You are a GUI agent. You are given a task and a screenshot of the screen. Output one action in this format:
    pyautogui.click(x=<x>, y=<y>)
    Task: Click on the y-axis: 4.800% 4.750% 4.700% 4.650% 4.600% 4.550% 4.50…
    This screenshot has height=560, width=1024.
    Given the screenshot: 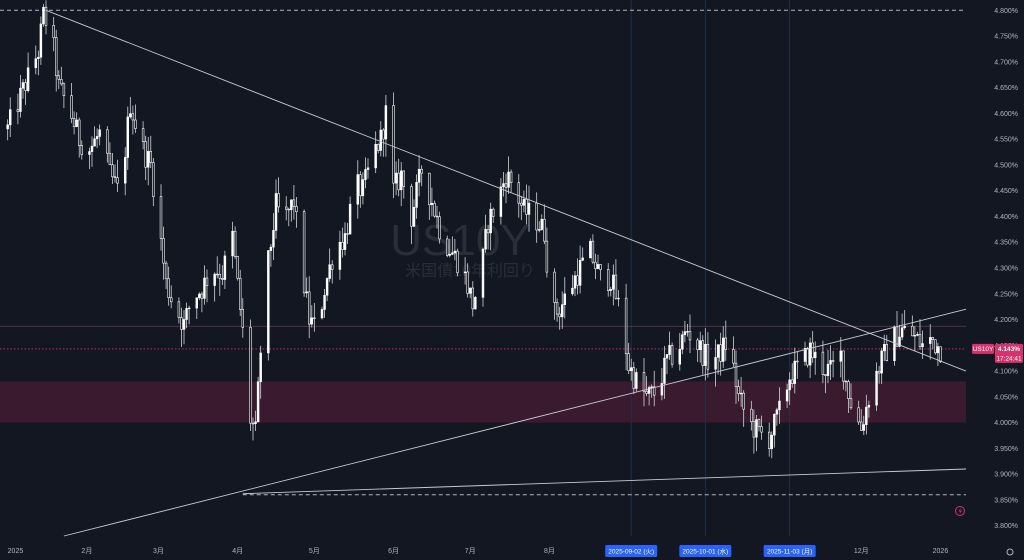 What is the action you would take?
    pyautogui.click(x=1006, y=269)
    